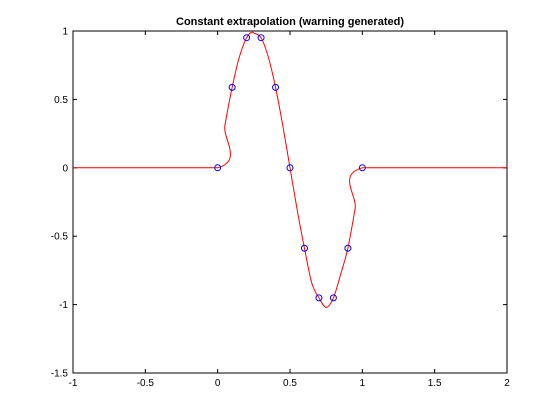 The width and height of the screenshot is (560, 420). Describe the element at coordinates (73, 383) in the screenshot. I see `x-tick-label: -1` at that location.